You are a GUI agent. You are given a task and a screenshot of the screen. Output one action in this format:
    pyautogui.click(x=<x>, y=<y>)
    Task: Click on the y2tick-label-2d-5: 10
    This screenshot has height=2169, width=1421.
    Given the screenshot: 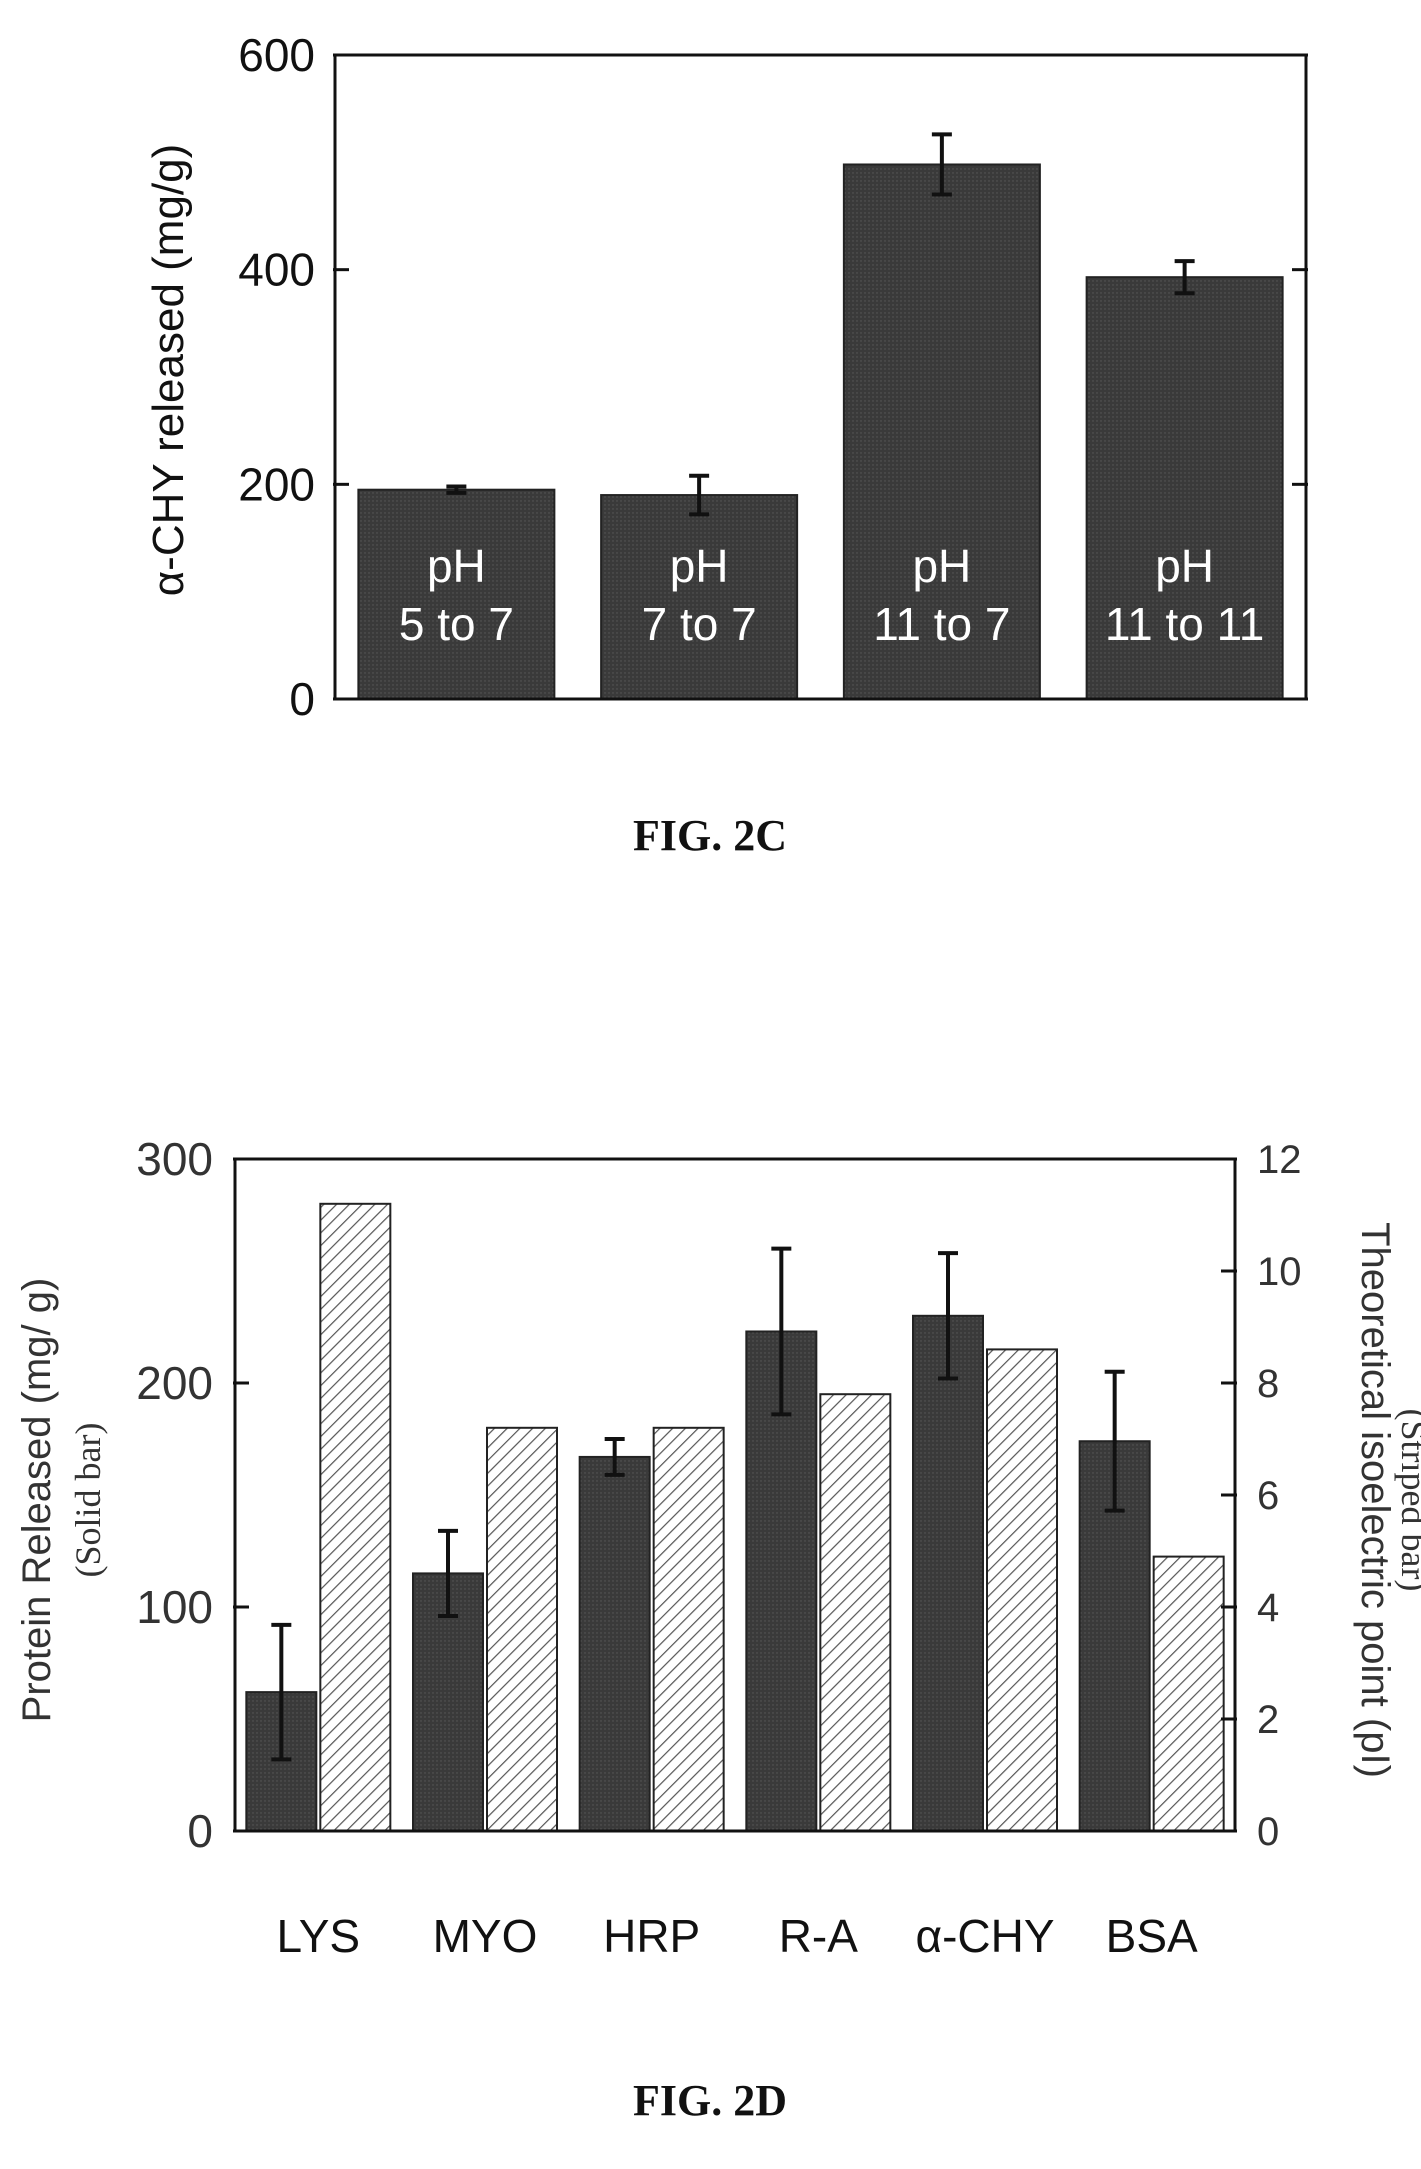 What is the action you would take?
    pyautogui.click(x=1279, y=1272)
    